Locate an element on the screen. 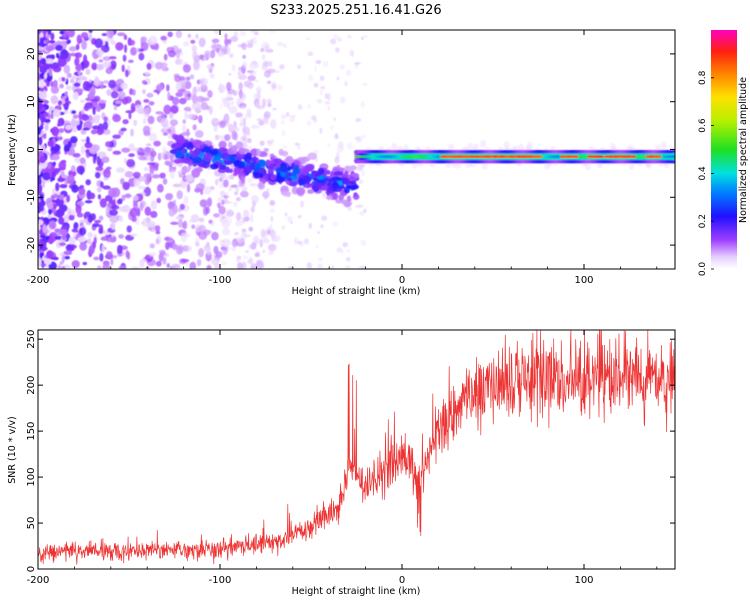 The width and height of the screenshot is (750, 600). colorbar-tick-label: 0.0 is located at coordinates (703, 269).